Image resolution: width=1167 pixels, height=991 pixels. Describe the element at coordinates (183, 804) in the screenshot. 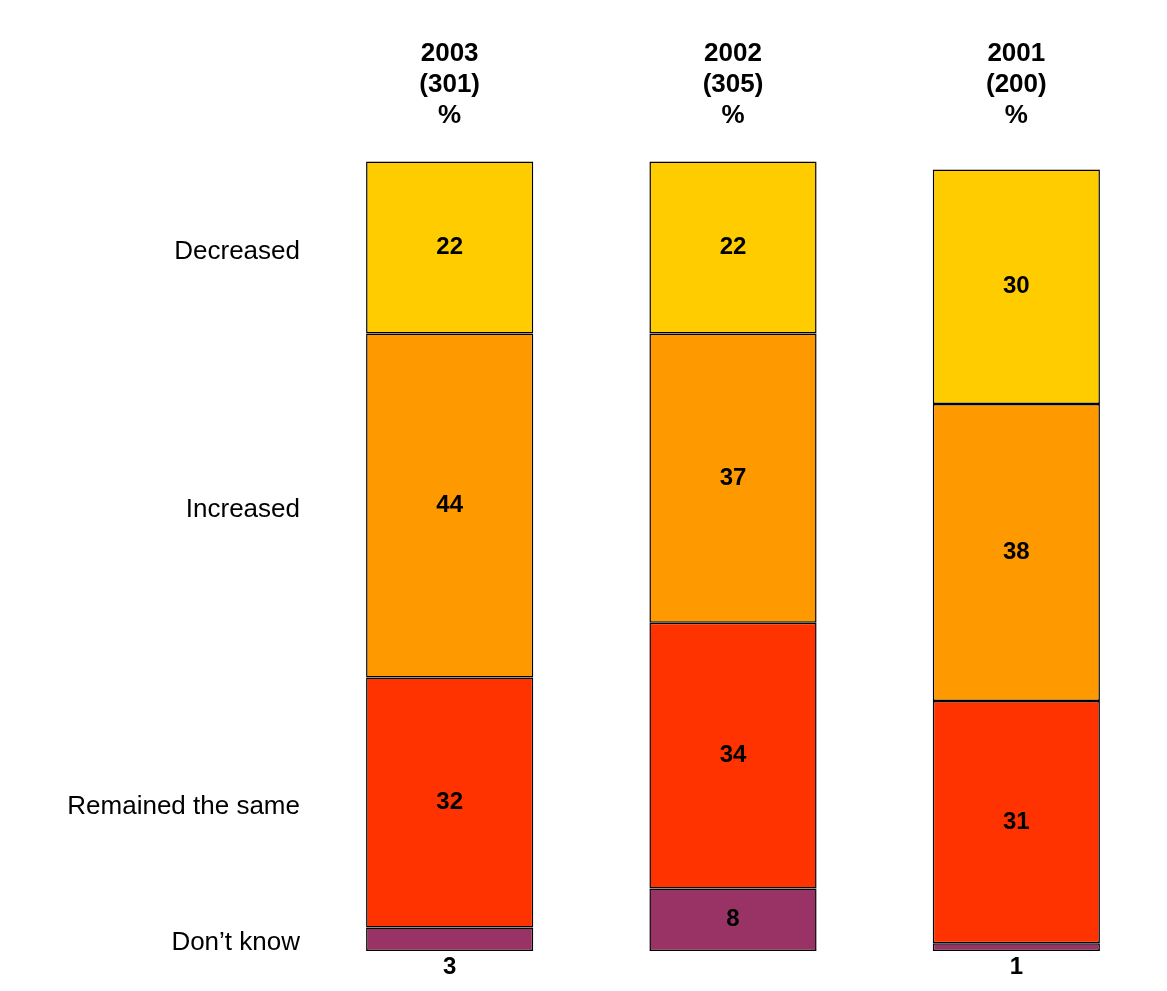

I see `text: Remained the same` at that location.